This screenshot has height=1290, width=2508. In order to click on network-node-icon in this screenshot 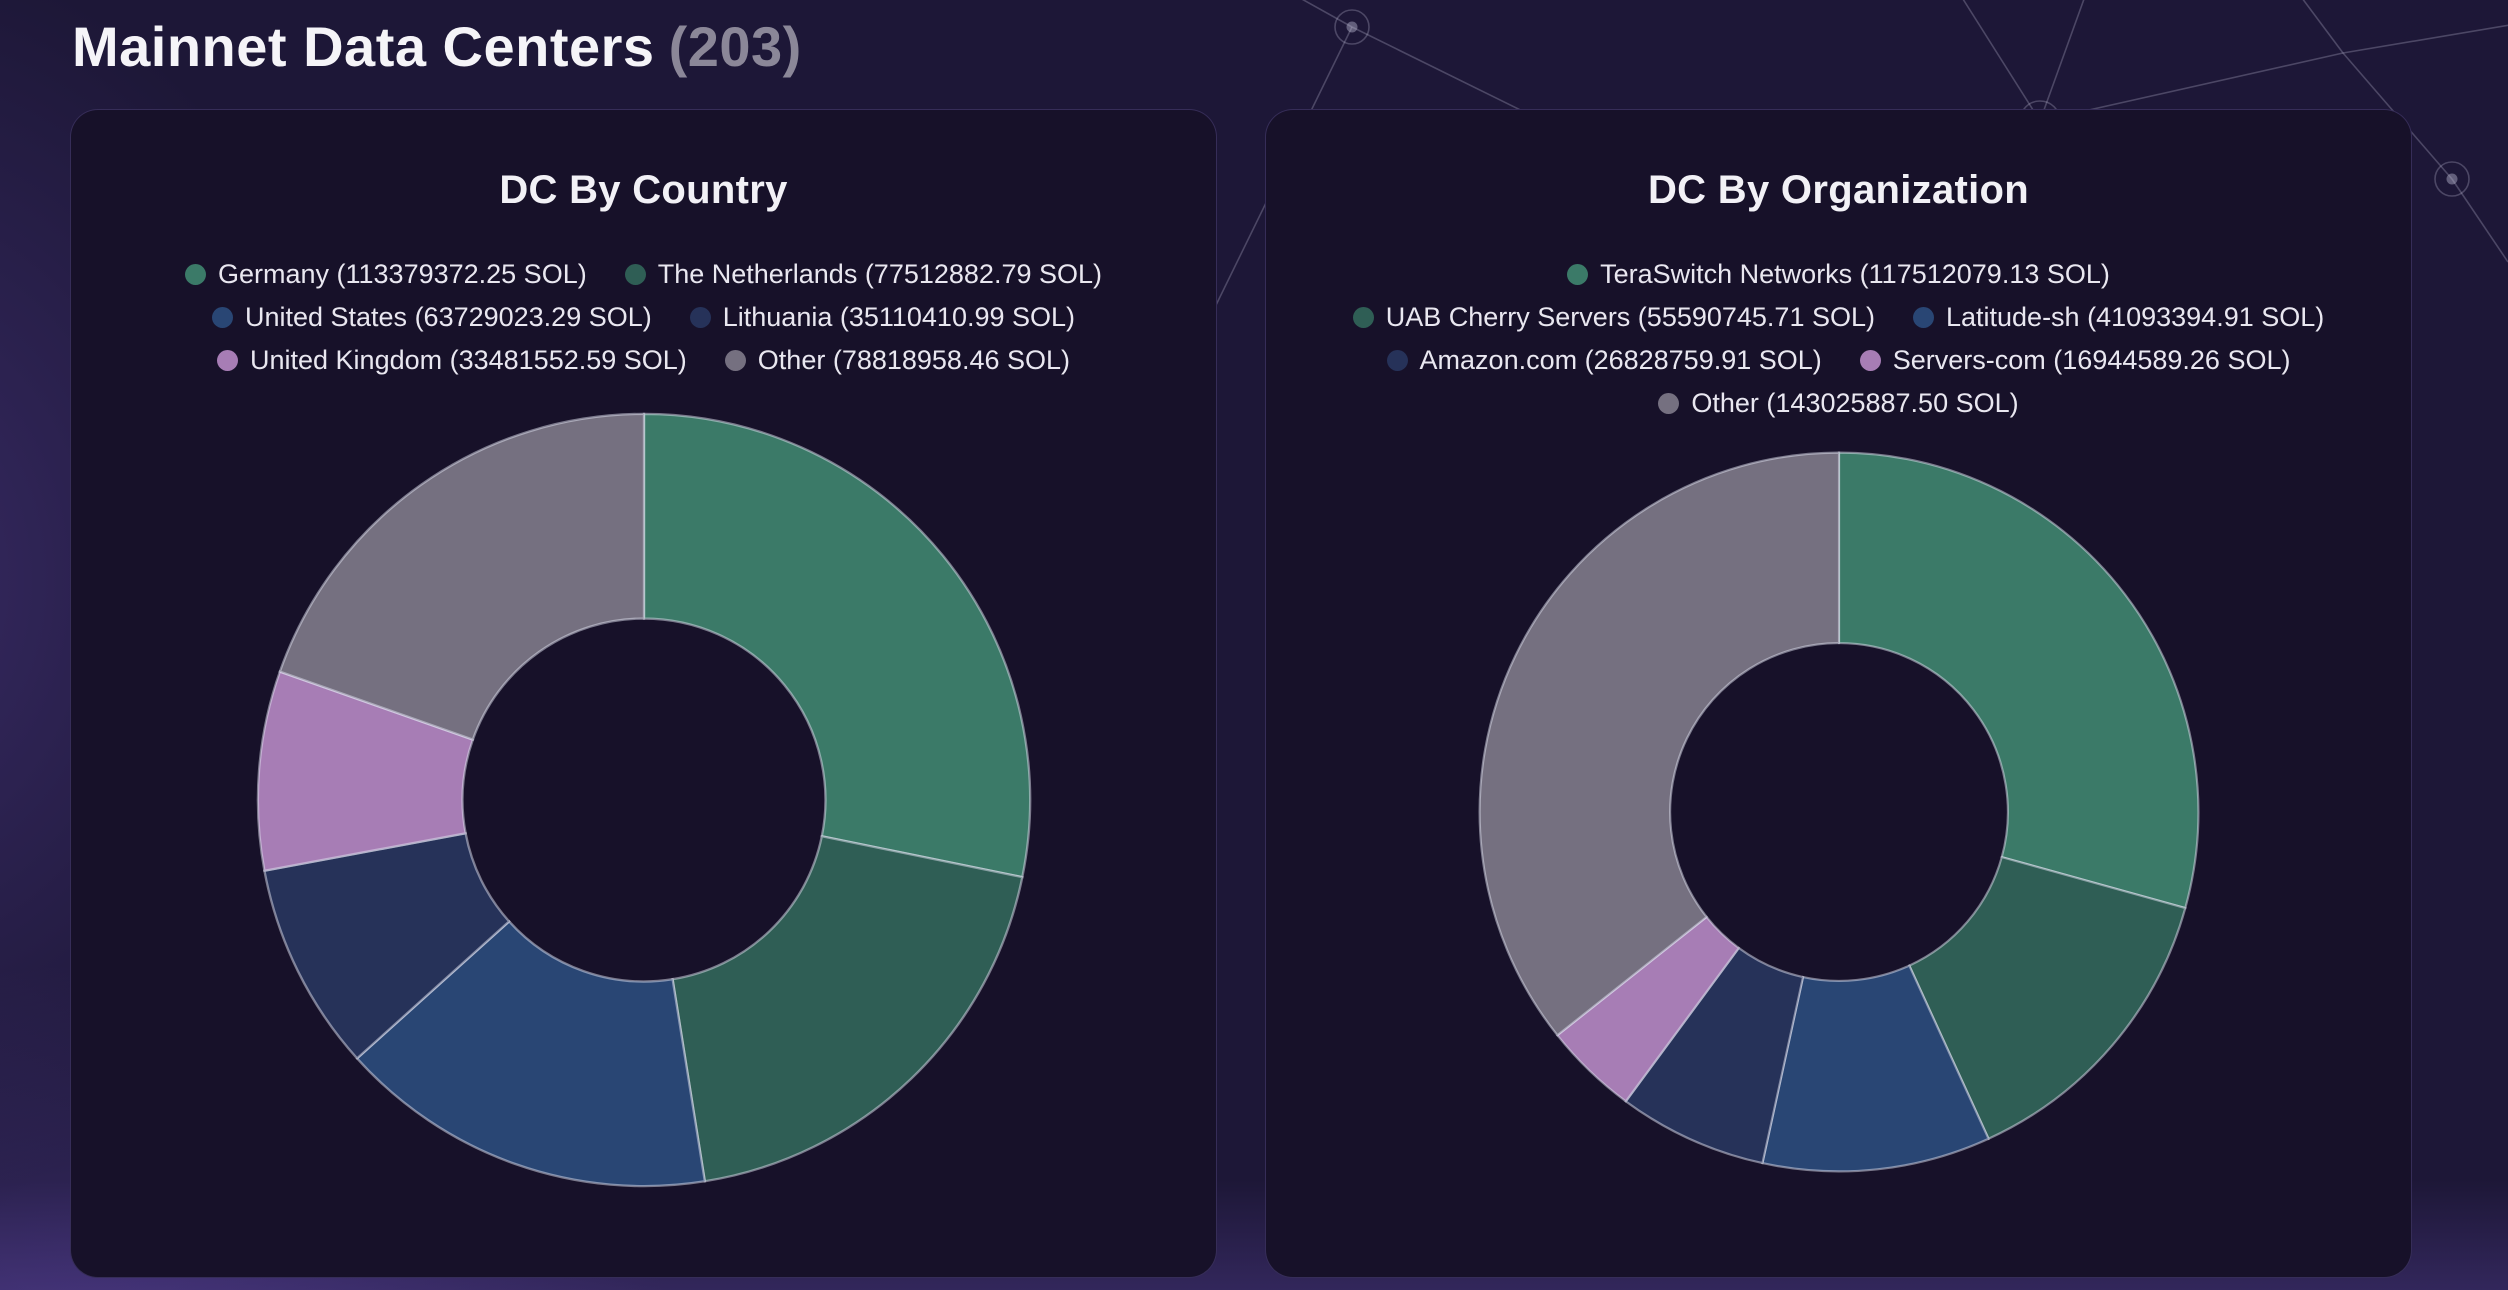, I will do `click(2452, 179)`.